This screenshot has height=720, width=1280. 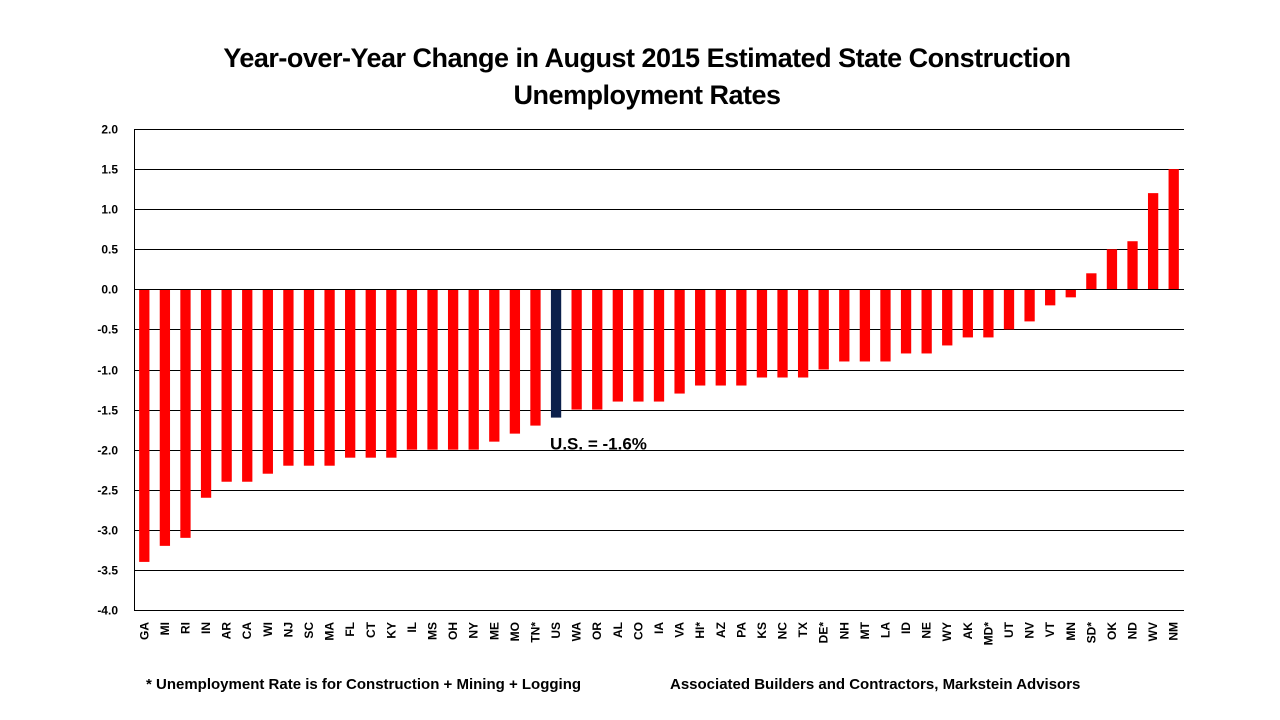 What do you see at coordinates (1091, 633) in the screenshot?
I see `x-tick-label: SD*` at bounding box center [1091, 633].